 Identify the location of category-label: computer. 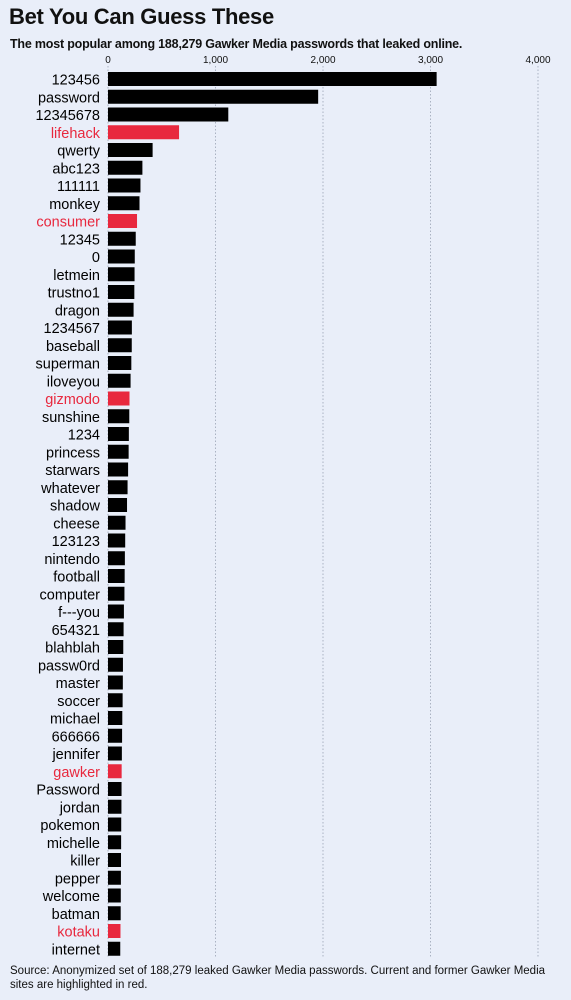
(70, 595).